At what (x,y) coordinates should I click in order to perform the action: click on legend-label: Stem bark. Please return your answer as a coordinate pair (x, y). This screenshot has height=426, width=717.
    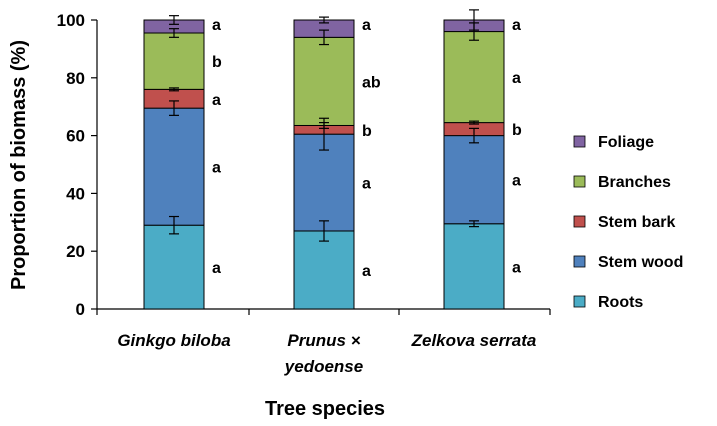
    Looking at the image, I should click on (636, 222).